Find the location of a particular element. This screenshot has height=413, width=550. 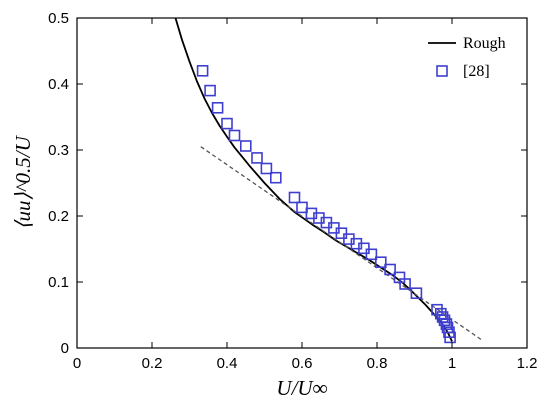

y-tick-label: 0.1 is located at coordinates (58, 282).